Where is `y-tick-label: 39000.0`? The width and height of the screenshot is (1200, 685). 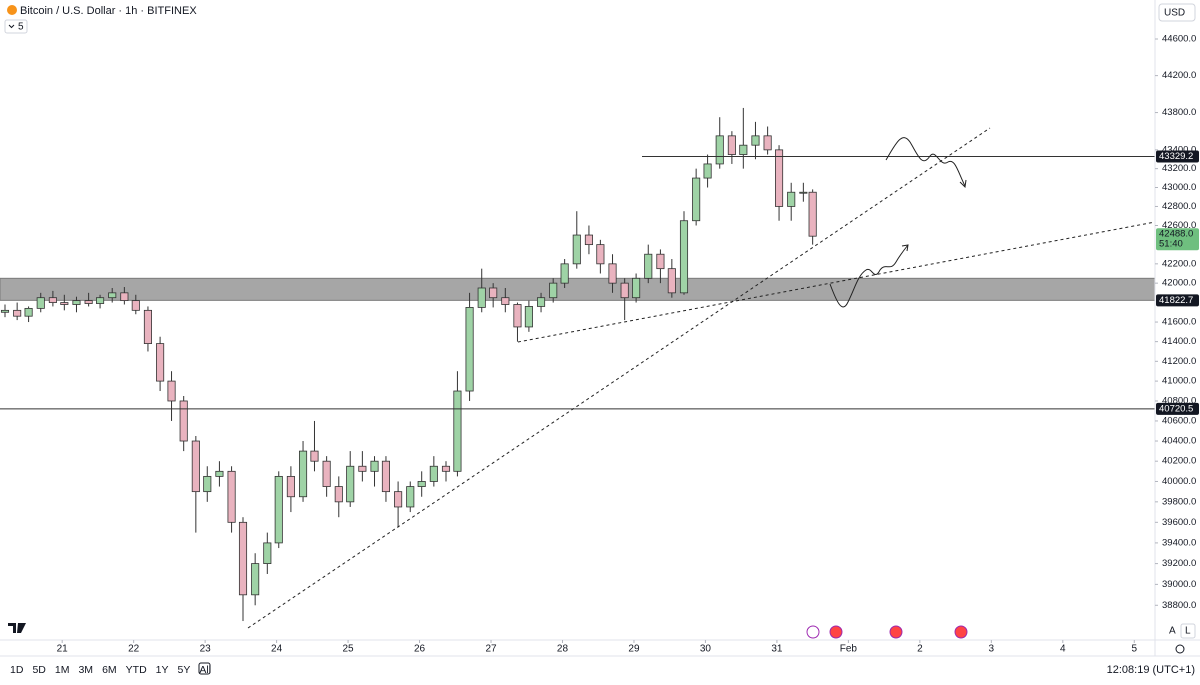 y-tick-label: 39000.0 is located at coordinates (1179, 584).